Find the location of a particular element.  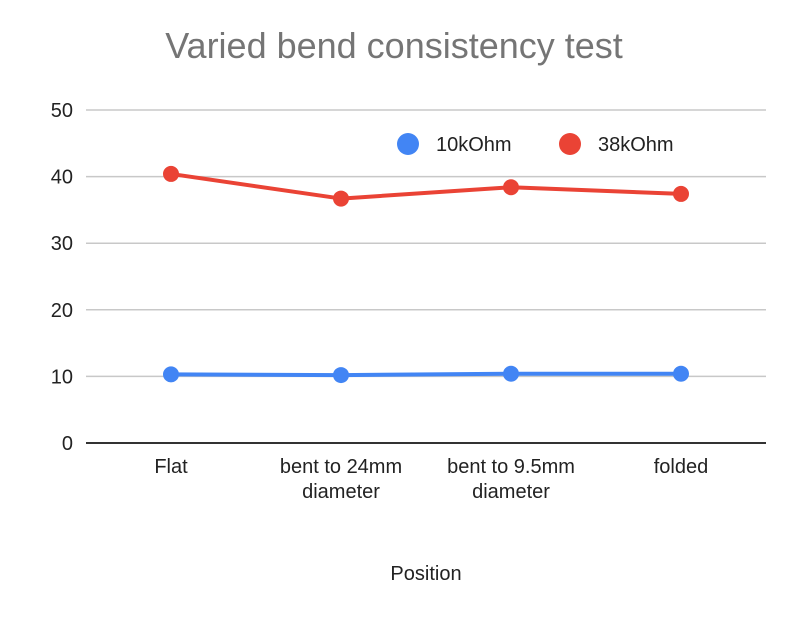

series-38kOhm is located at coordinates (426, 186).